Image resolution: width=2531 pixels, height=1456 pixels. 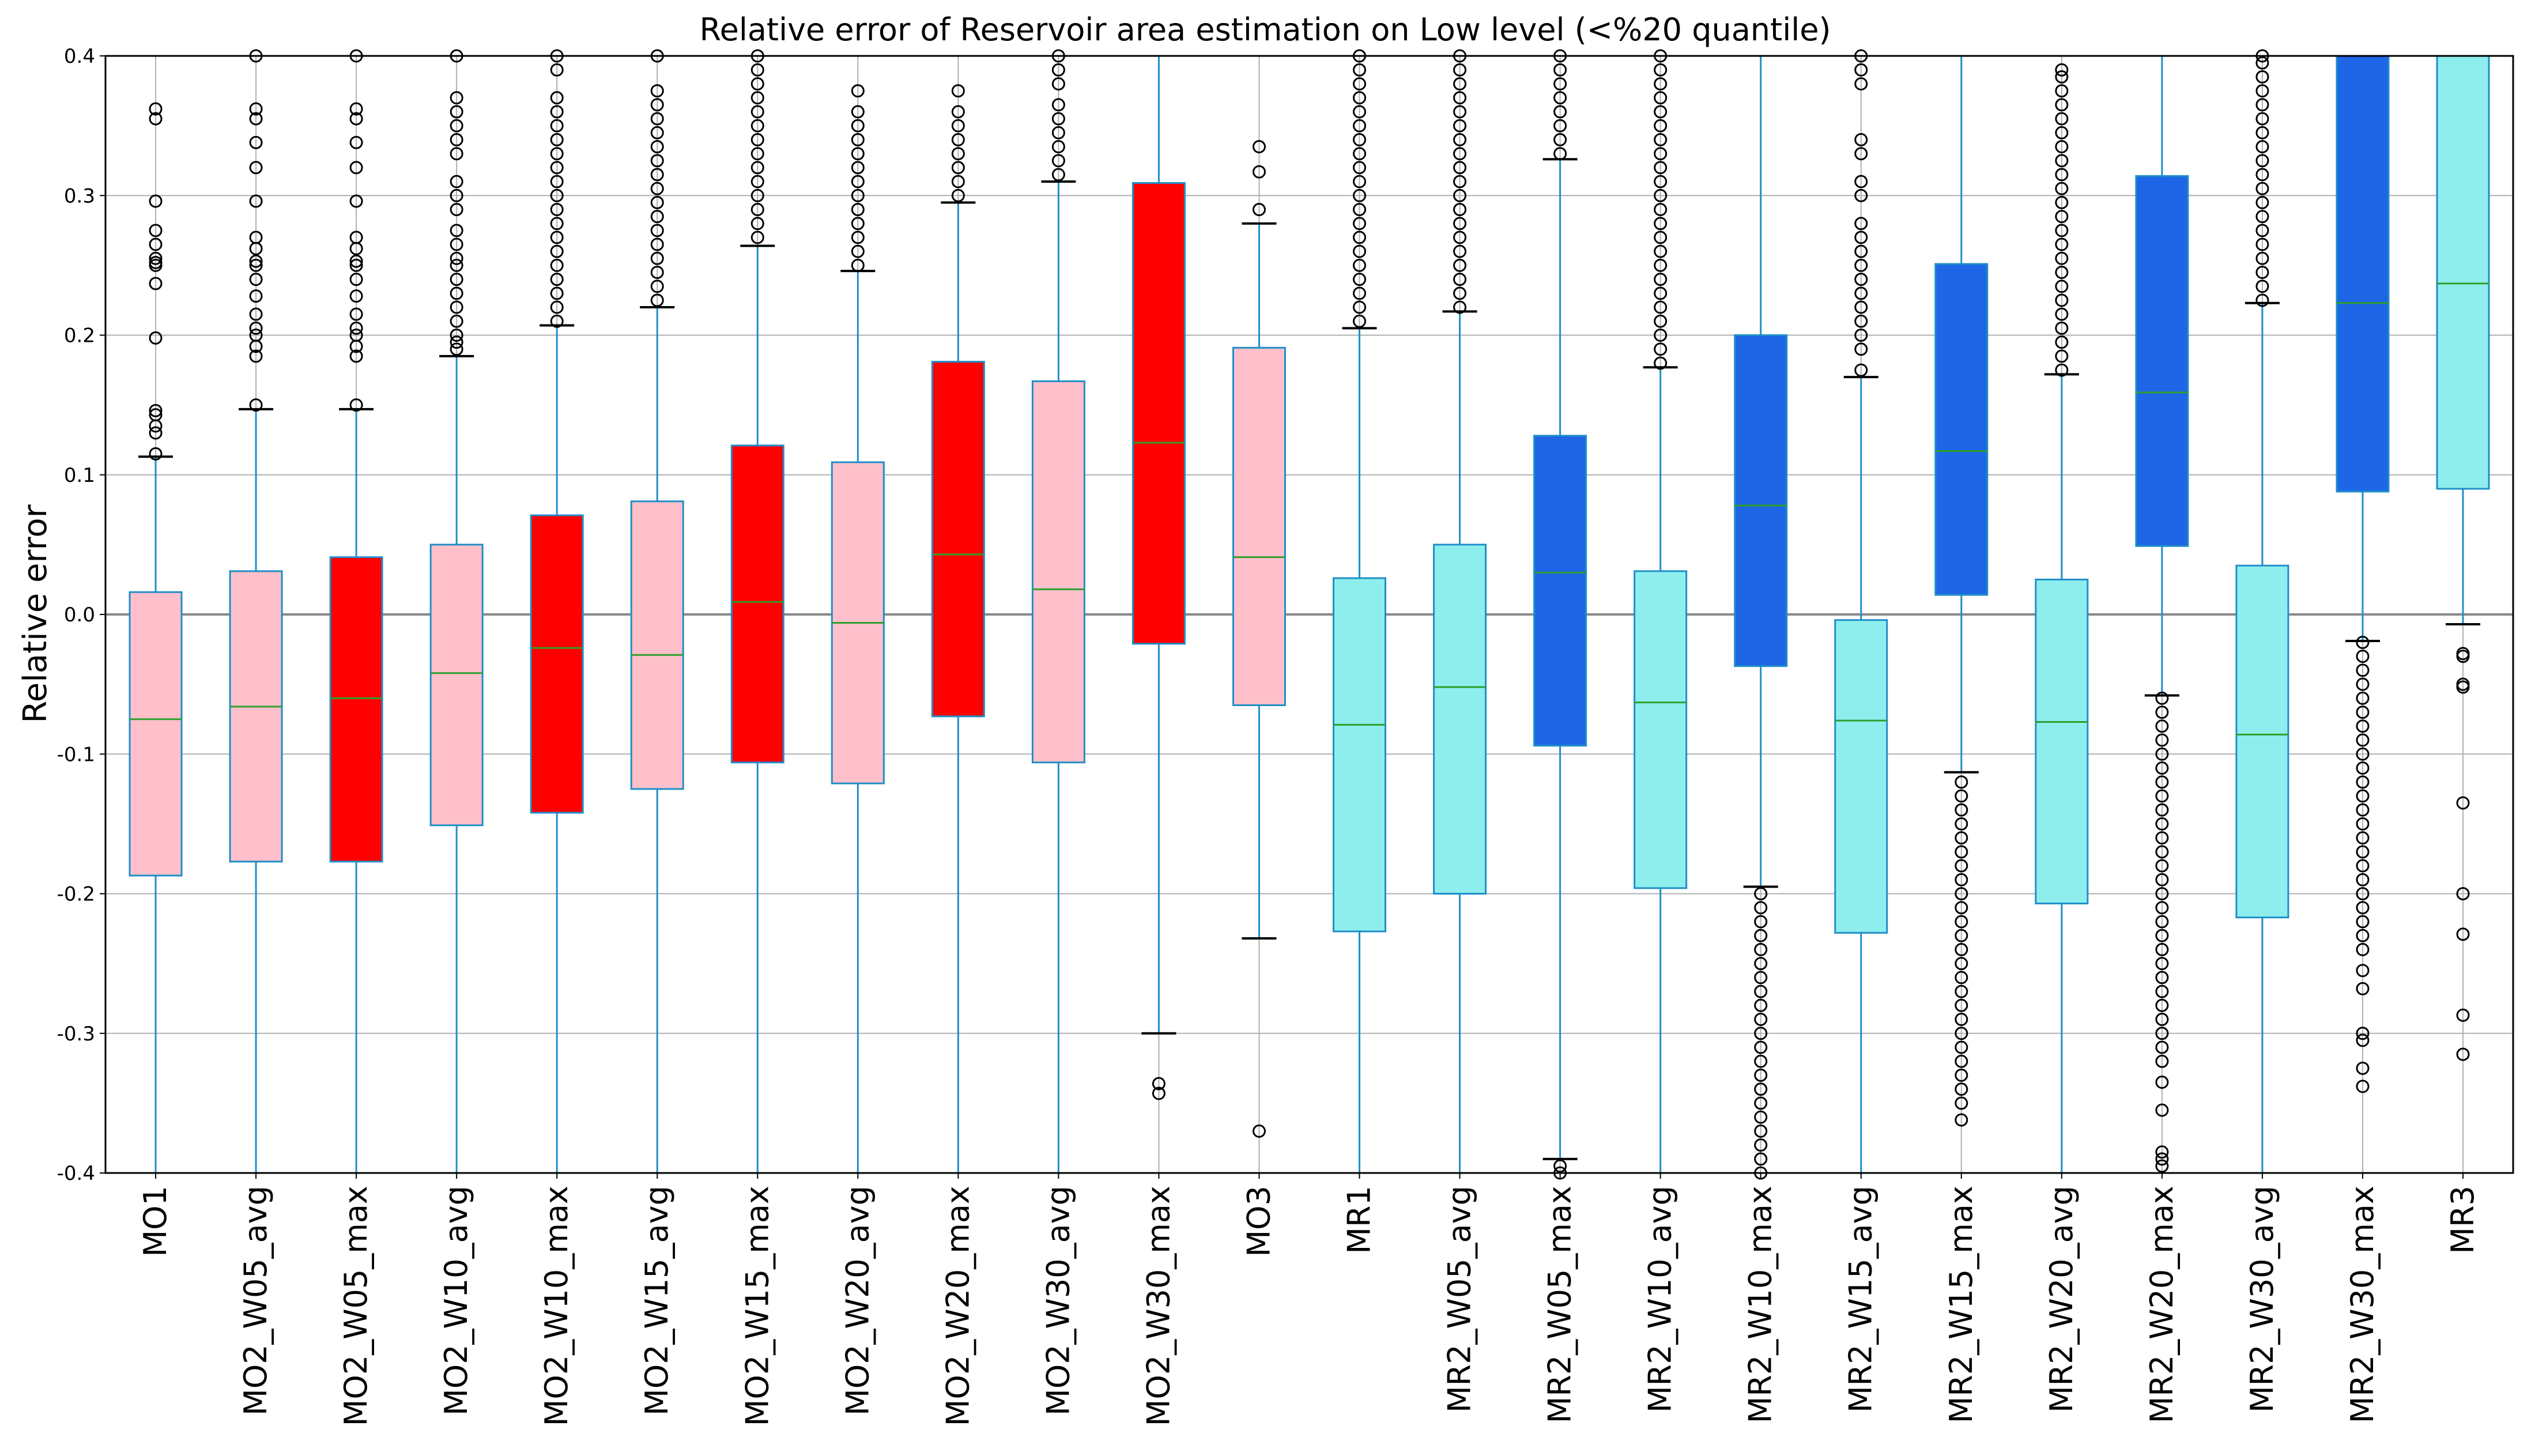 What do you see at coordinates (356, 611) in the screenshot?
I see `box-mo2-w05-max` at bounding box center [356, 611].